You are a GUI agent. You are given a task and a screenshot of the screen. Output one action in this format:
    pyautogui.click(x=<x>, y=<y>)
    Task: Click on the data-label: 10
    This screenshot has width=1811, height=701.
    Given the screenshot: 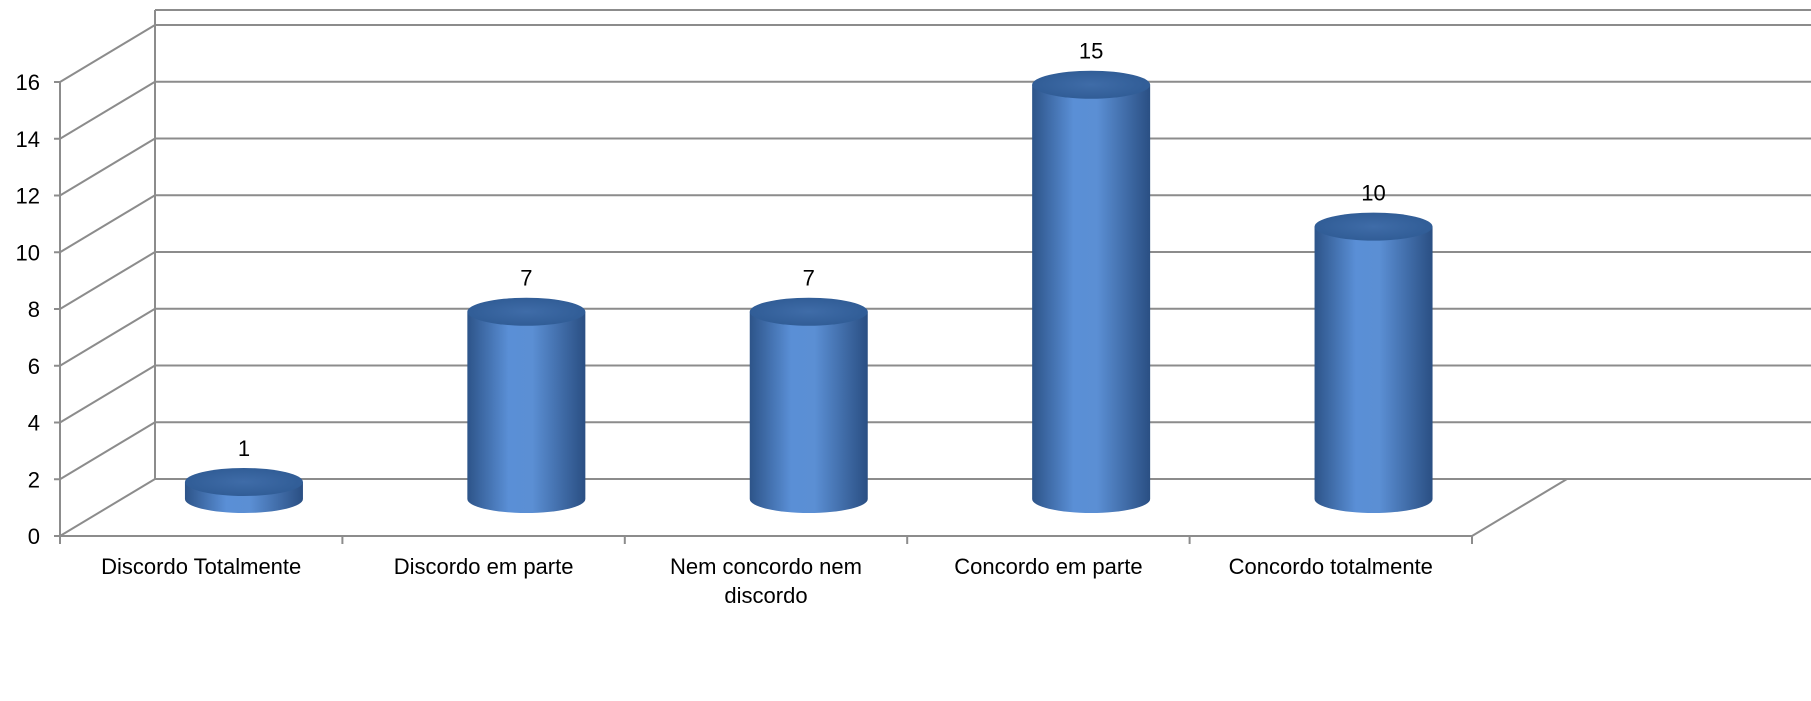 What is the action you would take?
    pyautogui.click(x=1373, y=193)
    